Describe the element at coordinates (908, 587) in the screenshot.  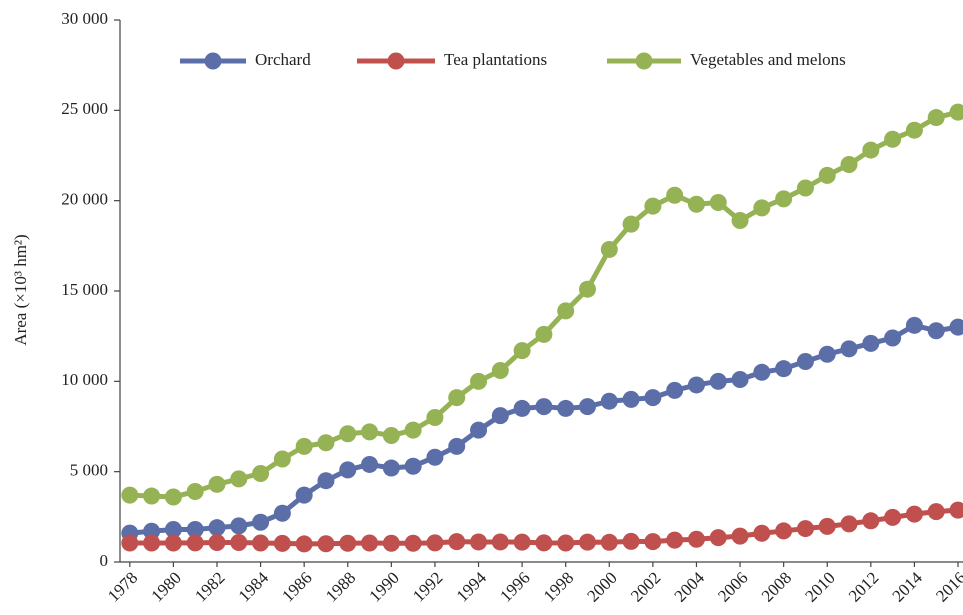
I see `x-tick-label: 2014` at that location.